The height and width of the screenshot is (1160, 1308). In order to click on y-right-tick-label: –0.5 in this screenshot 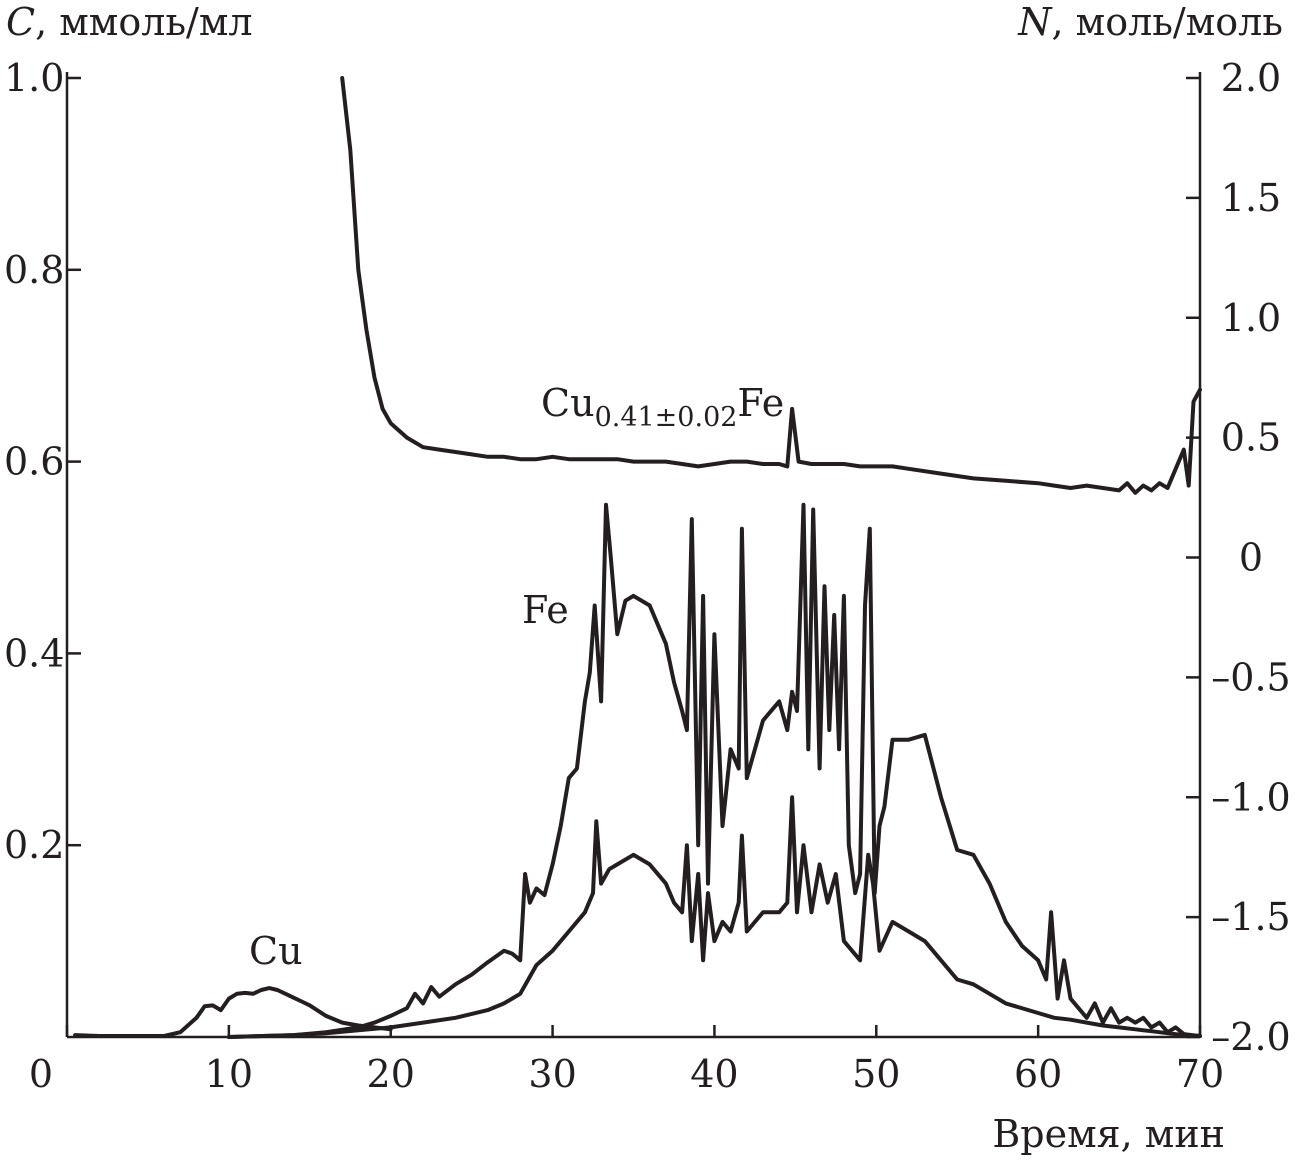, I will do `click(1250, 677)`.